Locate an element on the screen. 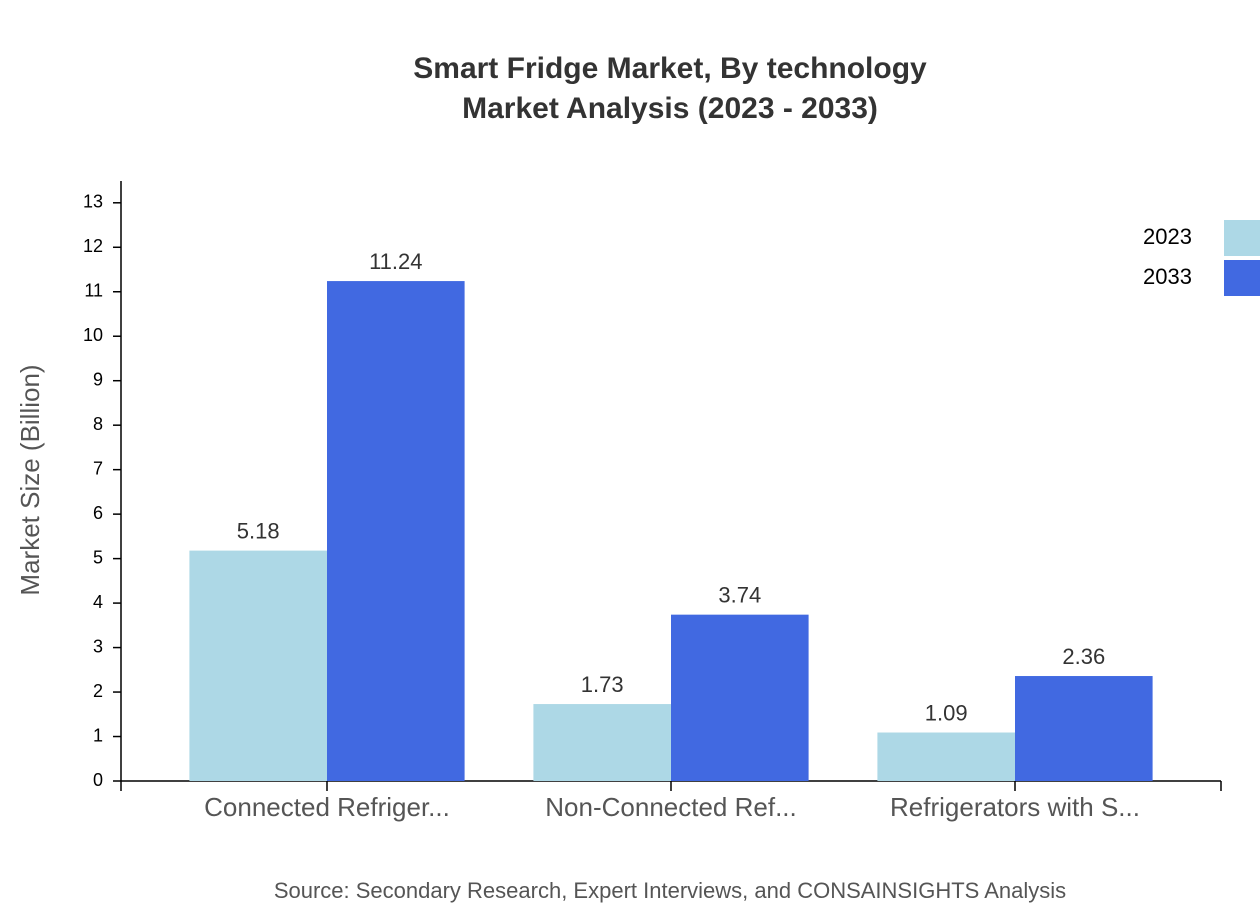  y-tick-label: 5 is located at coordinates (98, 557).